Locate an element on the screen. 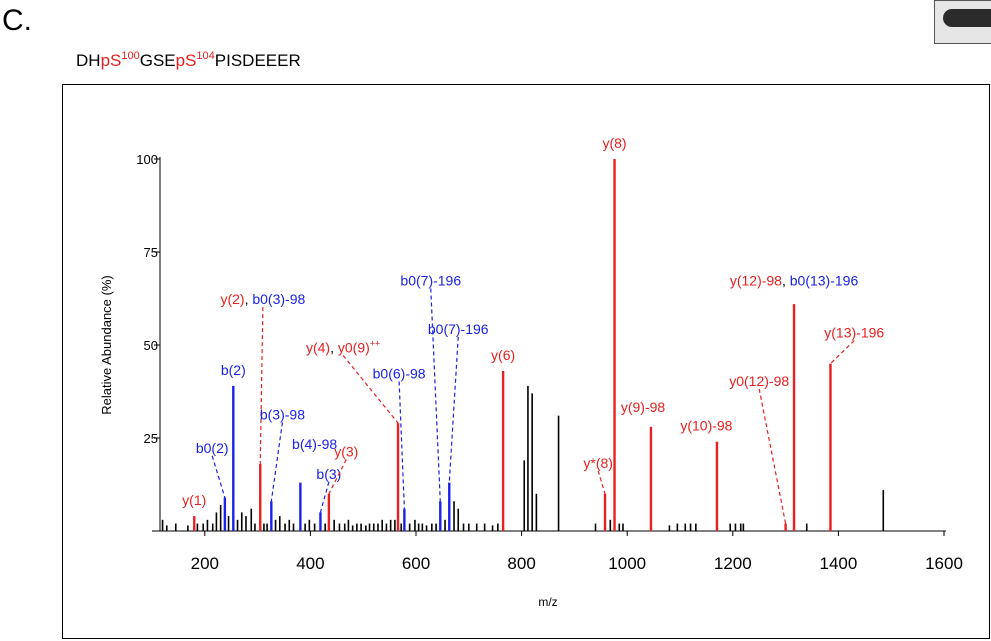 The image size is (991, 641). peak-annotation: y(9)-98 is located at coordinates (643, 407).